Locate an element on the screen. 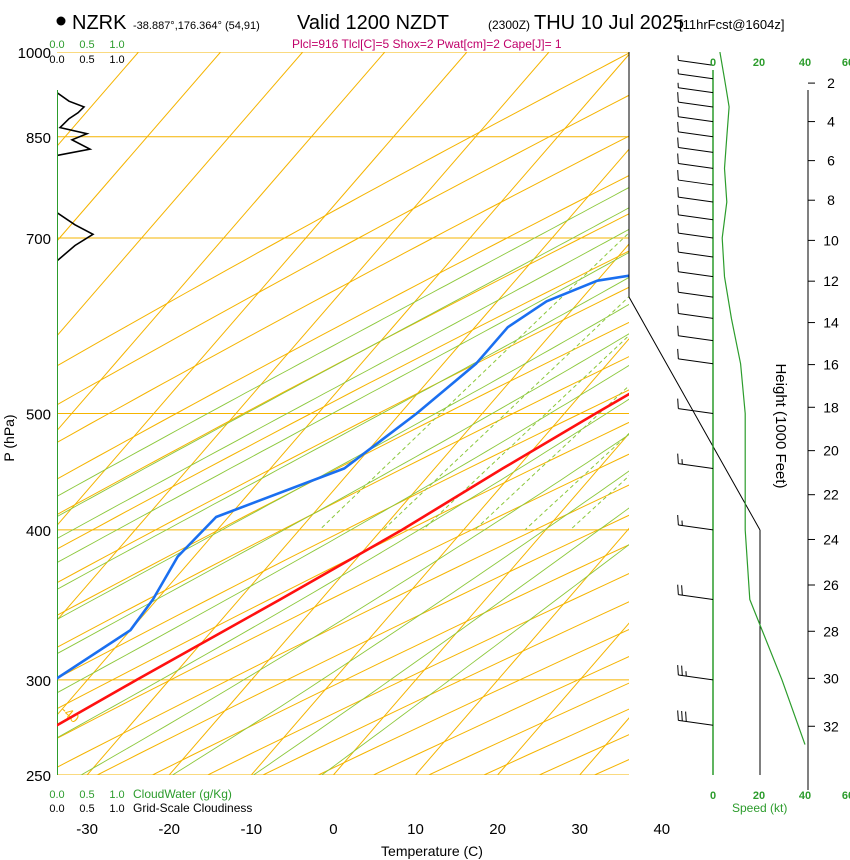 The image size is (850, 860). temp-tick: -30 is located at coordinates (87, 829).